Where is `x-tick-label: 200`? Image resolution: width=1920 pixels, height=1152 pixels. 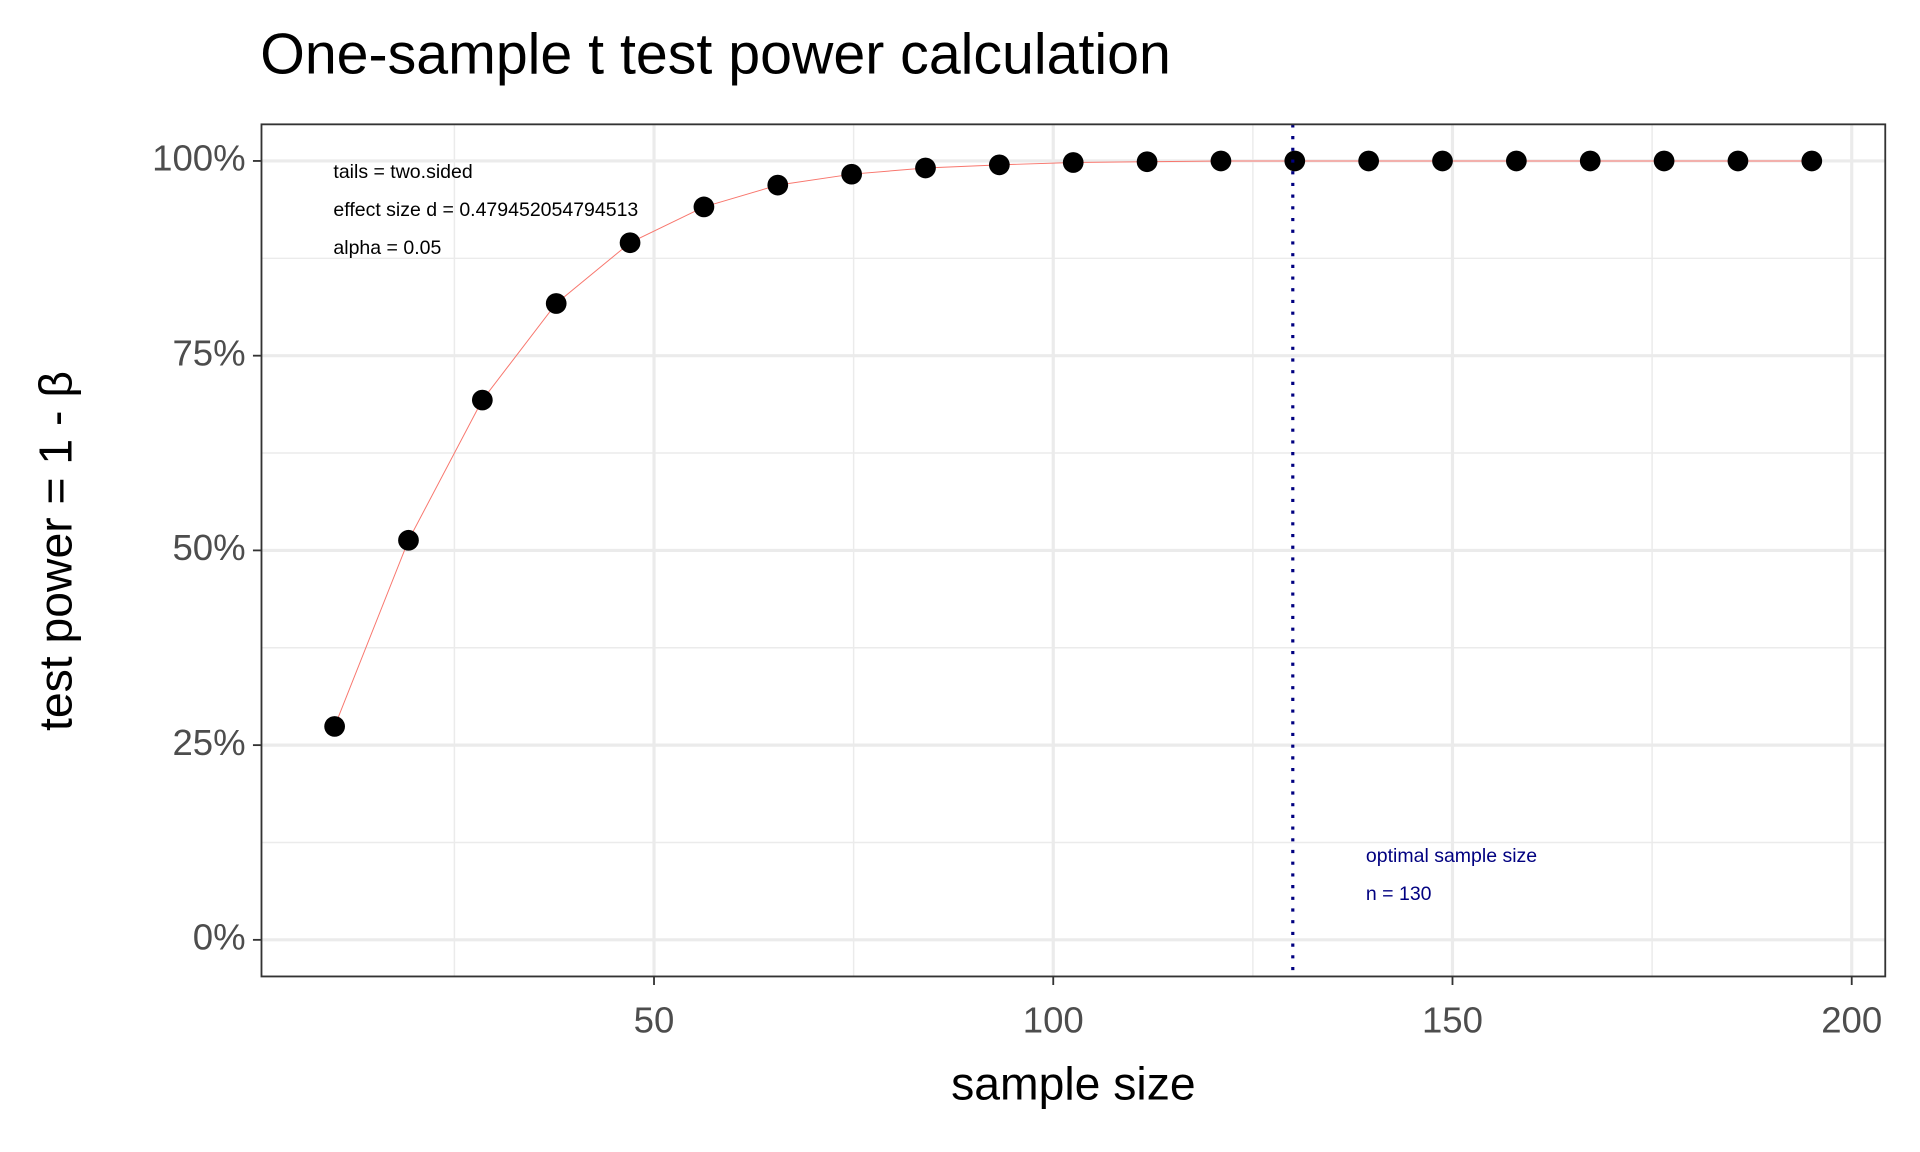 x-tick-label: 200 is located at coordinates (1851, 1019).